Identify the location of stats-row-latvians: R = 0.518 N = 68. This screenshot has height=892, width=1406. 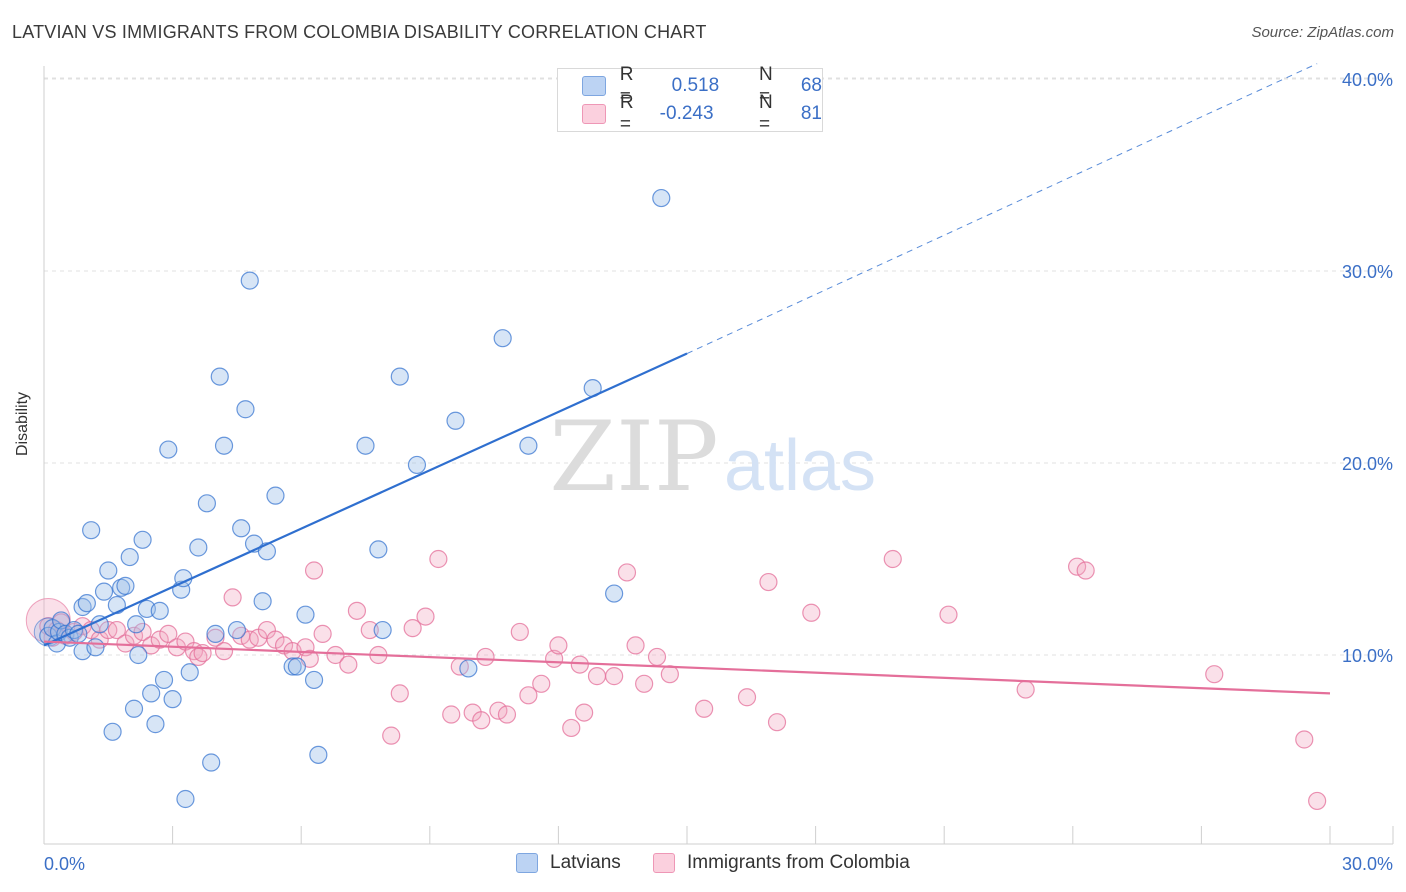
(702, 85).